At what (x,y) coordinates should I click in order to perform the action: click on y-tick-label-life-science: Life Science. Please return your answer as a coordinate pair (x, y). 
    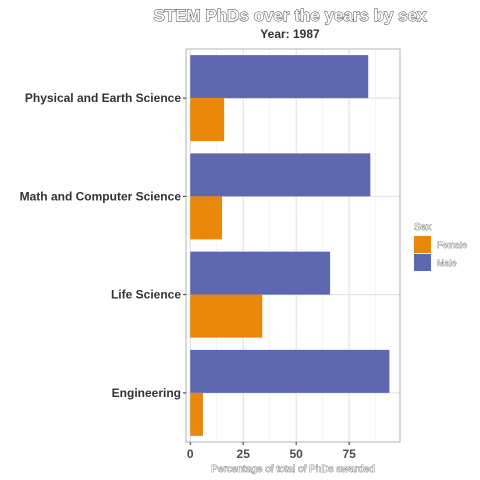
    Looking at the image, I should click on (146, 295).